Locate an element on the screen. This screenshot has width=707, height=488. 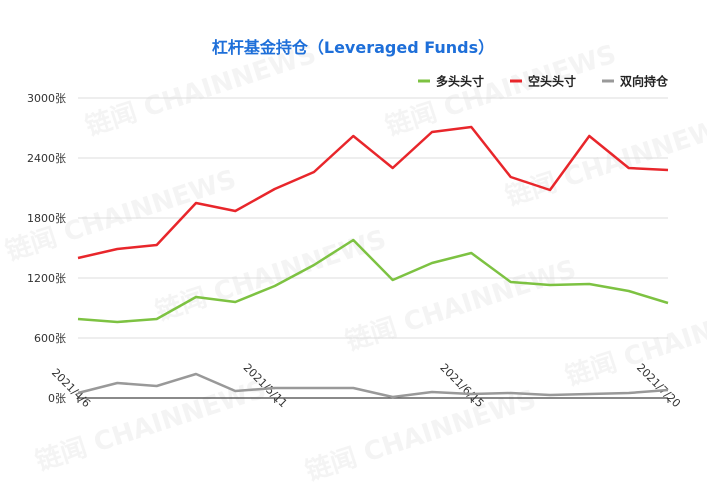
y-tick-label: 1200张 is located at coordinates (46, 278).